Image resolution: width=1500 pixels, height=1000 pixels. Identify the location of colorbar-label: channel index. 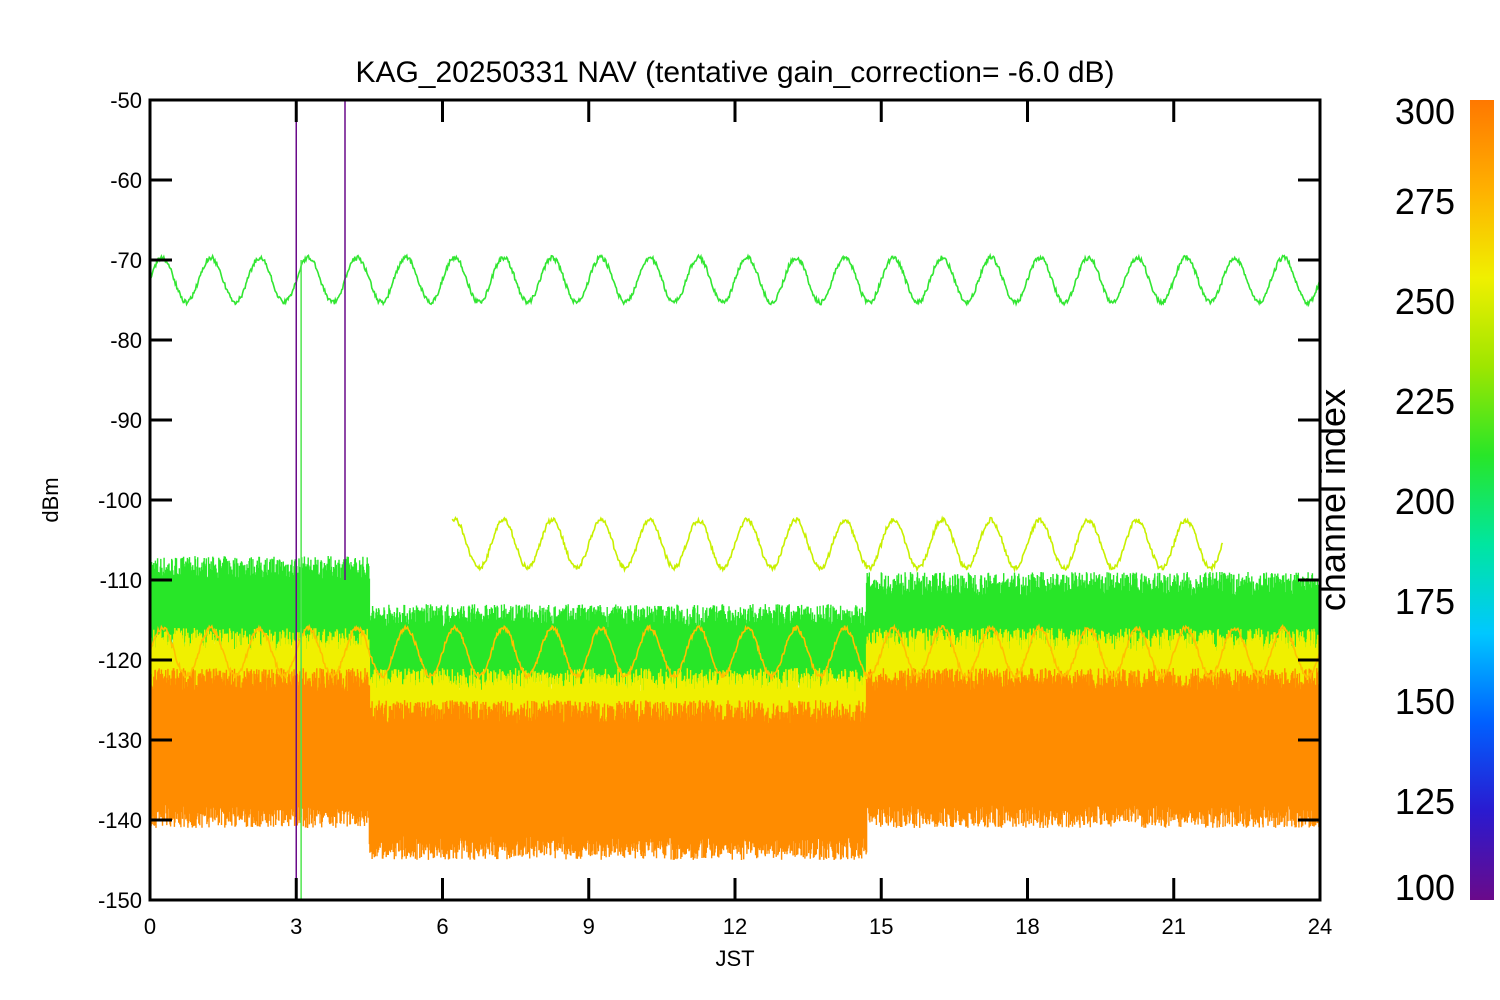
(1332, 500).